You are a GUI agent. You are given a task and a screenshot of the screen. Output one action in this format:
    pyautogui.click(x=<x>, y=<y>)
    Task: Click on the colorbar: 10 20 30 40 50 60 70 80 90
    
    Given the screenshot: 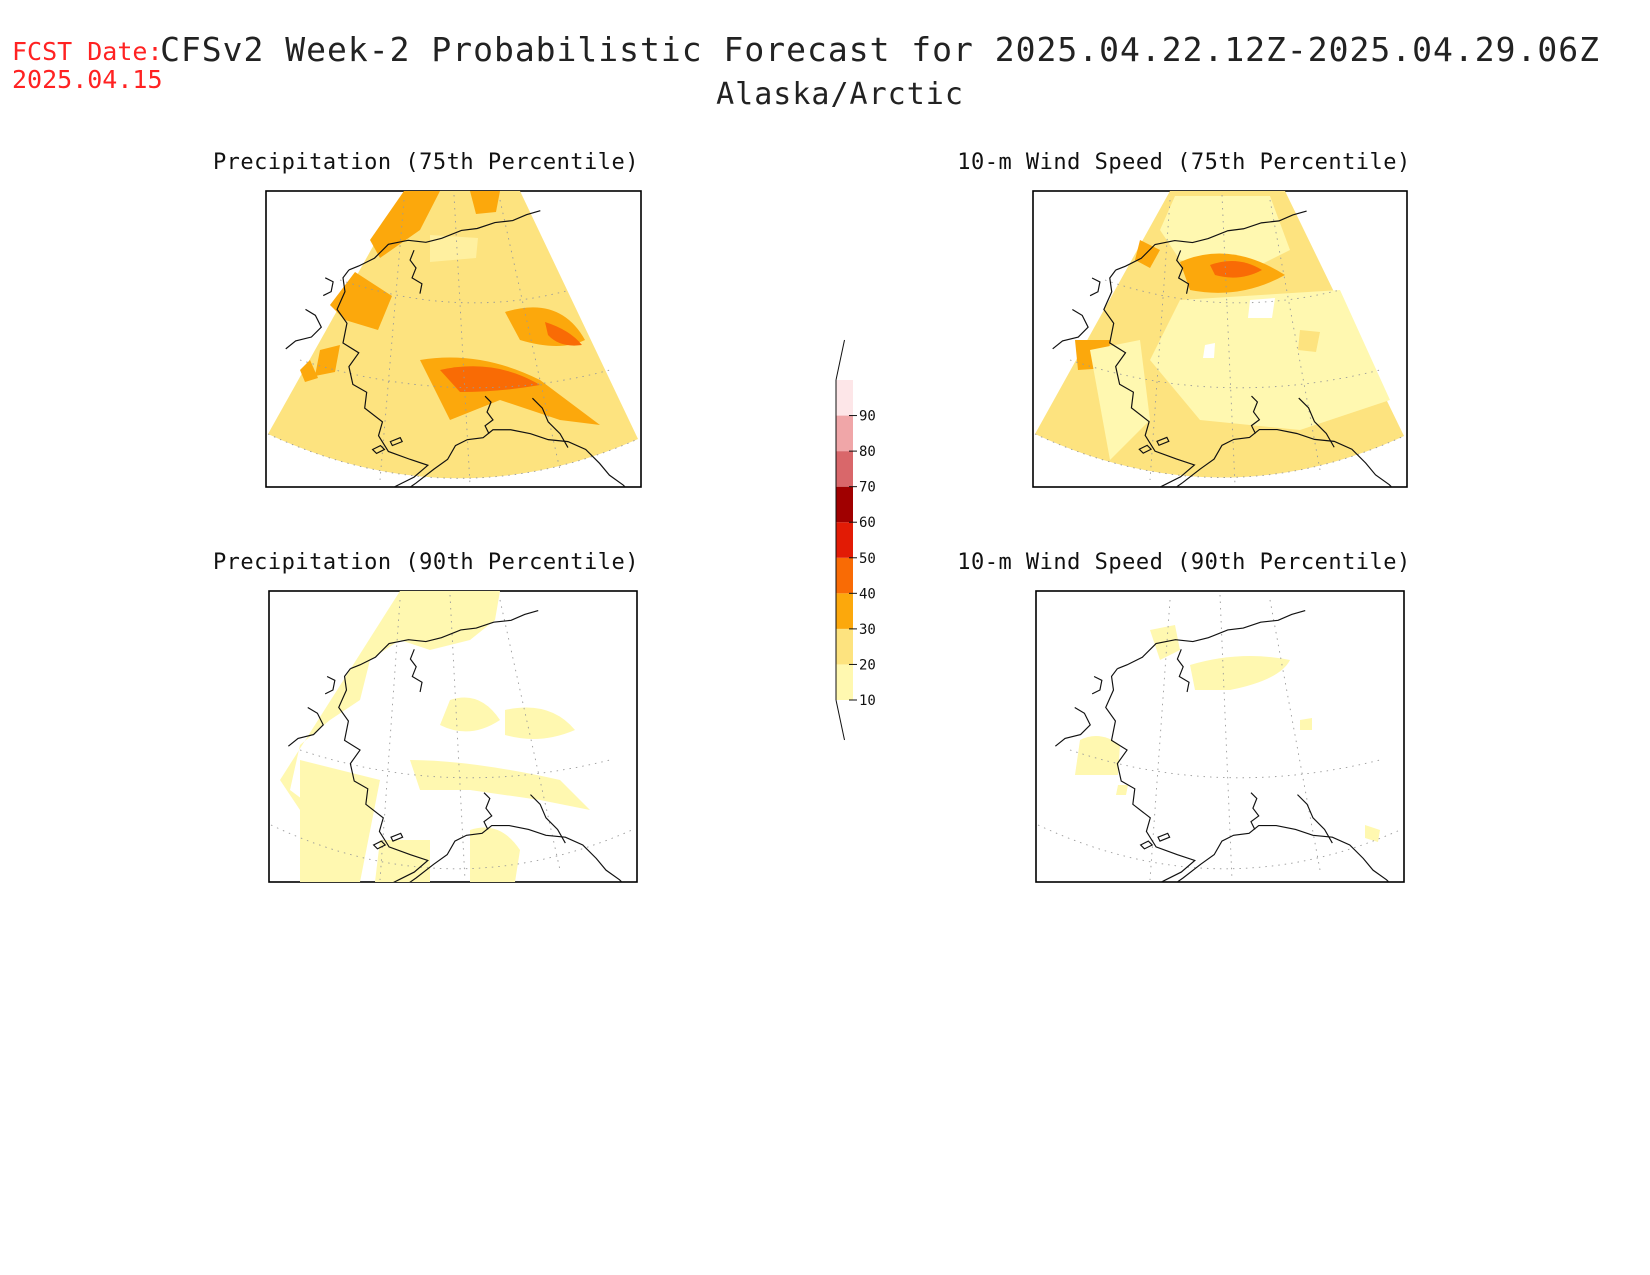 What is the action you would take?
    pyautogui.click(x=855, y=540)
    